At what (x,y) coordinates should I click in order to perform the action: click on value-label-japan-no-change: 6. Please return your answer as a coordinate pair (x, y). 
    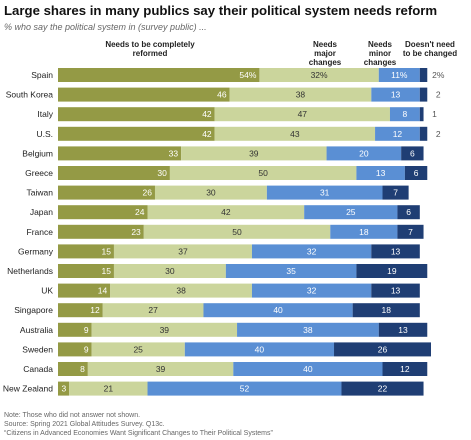
    Looking at the image, I should click on (408, 212).